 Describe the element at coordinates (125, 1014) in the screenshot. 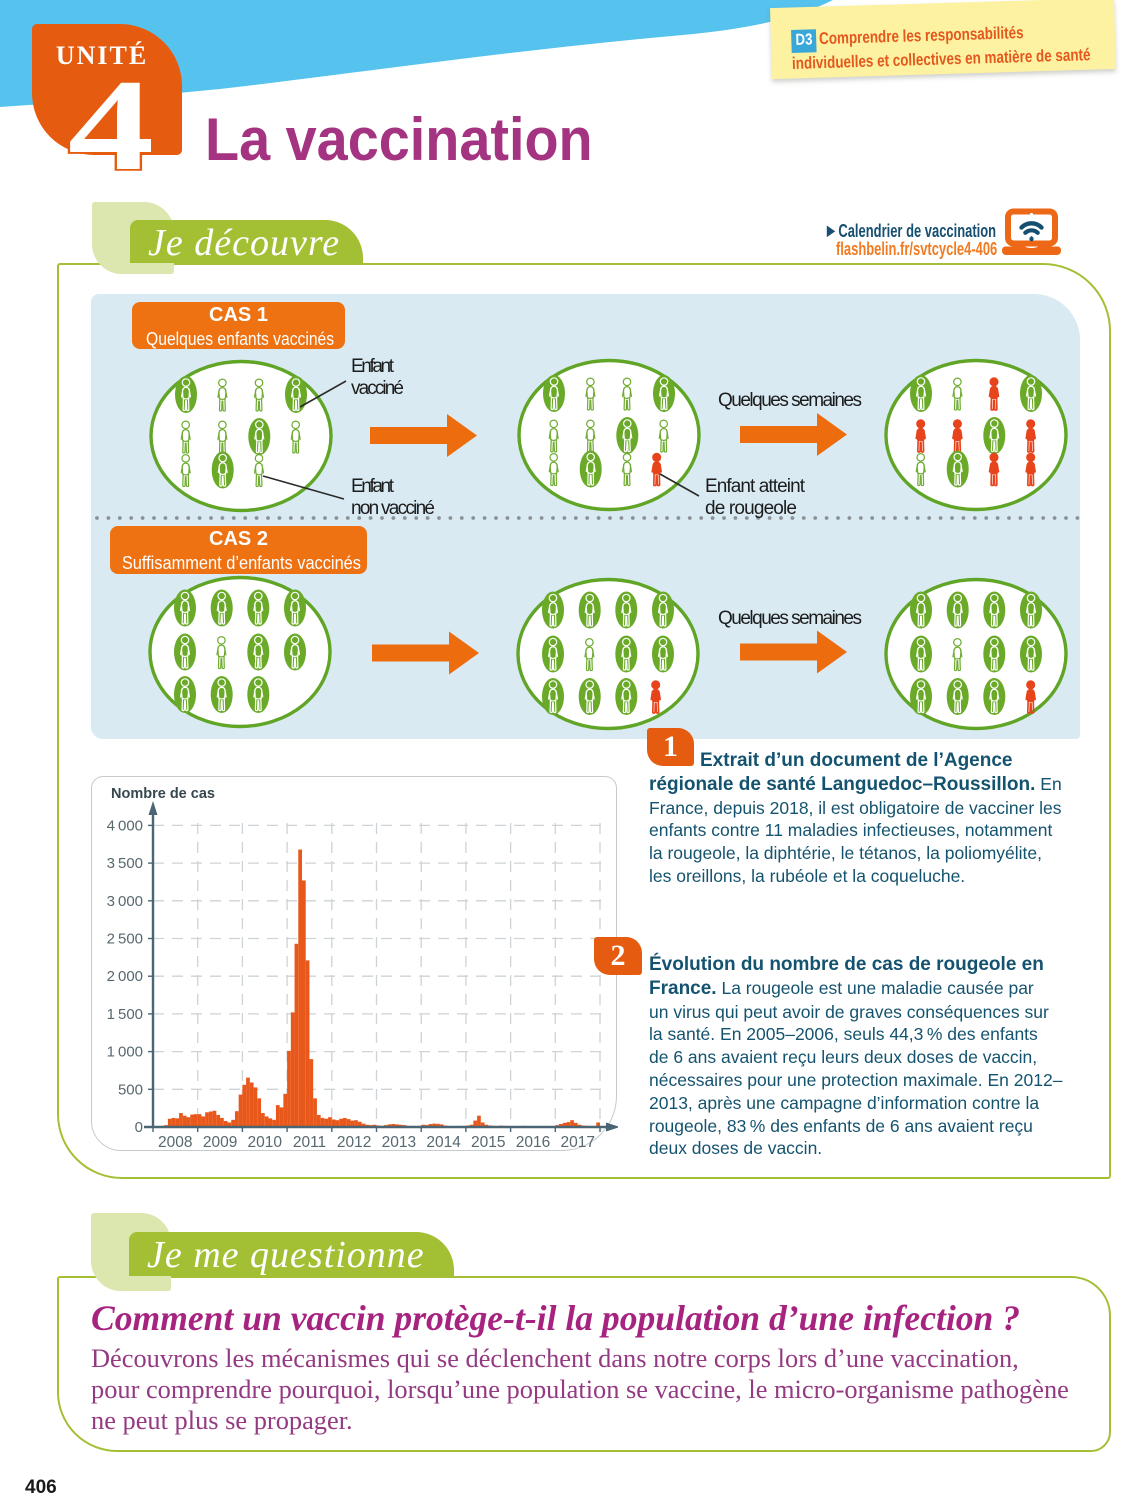

I see `svg-text: 1 500` at that location.